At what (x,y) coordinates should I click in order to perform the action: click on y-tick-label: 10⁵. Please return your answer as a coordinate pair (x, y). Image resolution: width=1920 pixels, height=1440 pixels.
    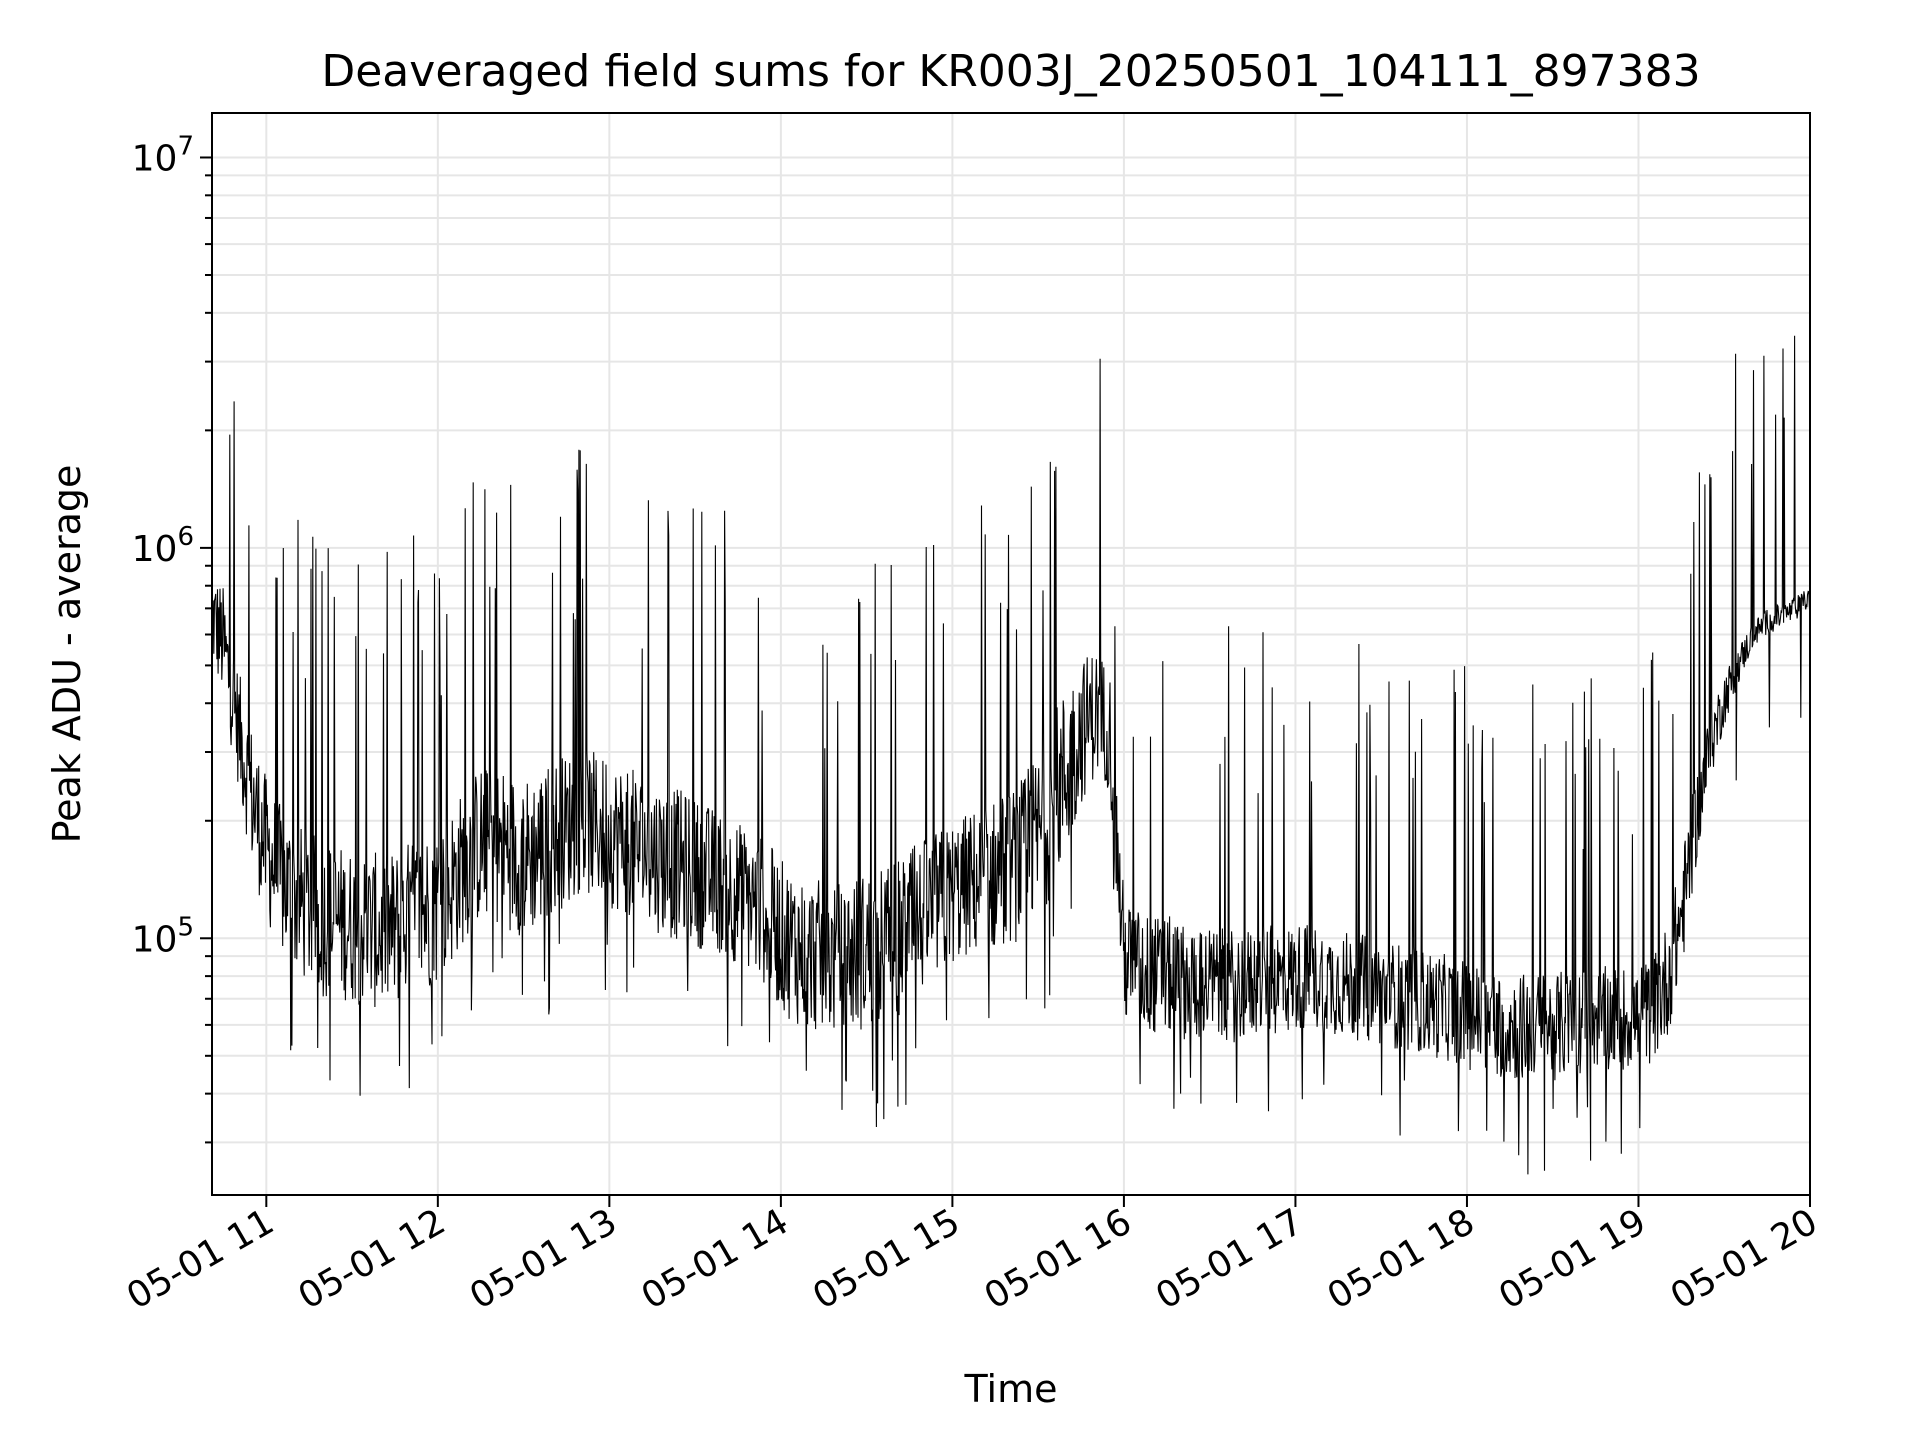
    Looking at the image, I should click on (163, 936).